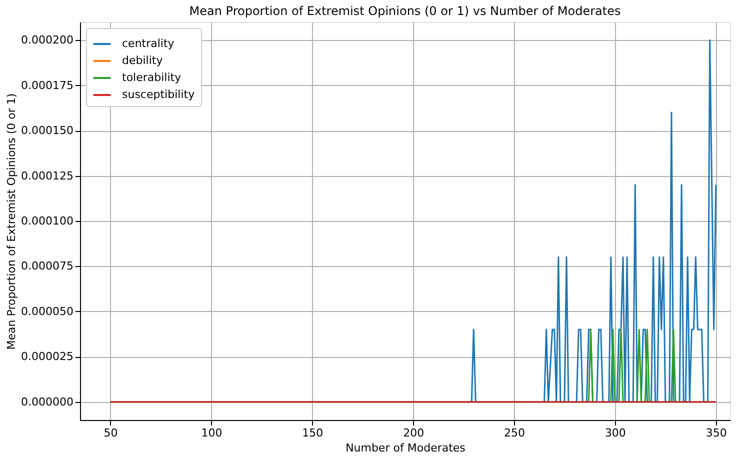 This screenshot has width=748, height=466. I want to click on x-tick-label: 100, so click(211, 433).